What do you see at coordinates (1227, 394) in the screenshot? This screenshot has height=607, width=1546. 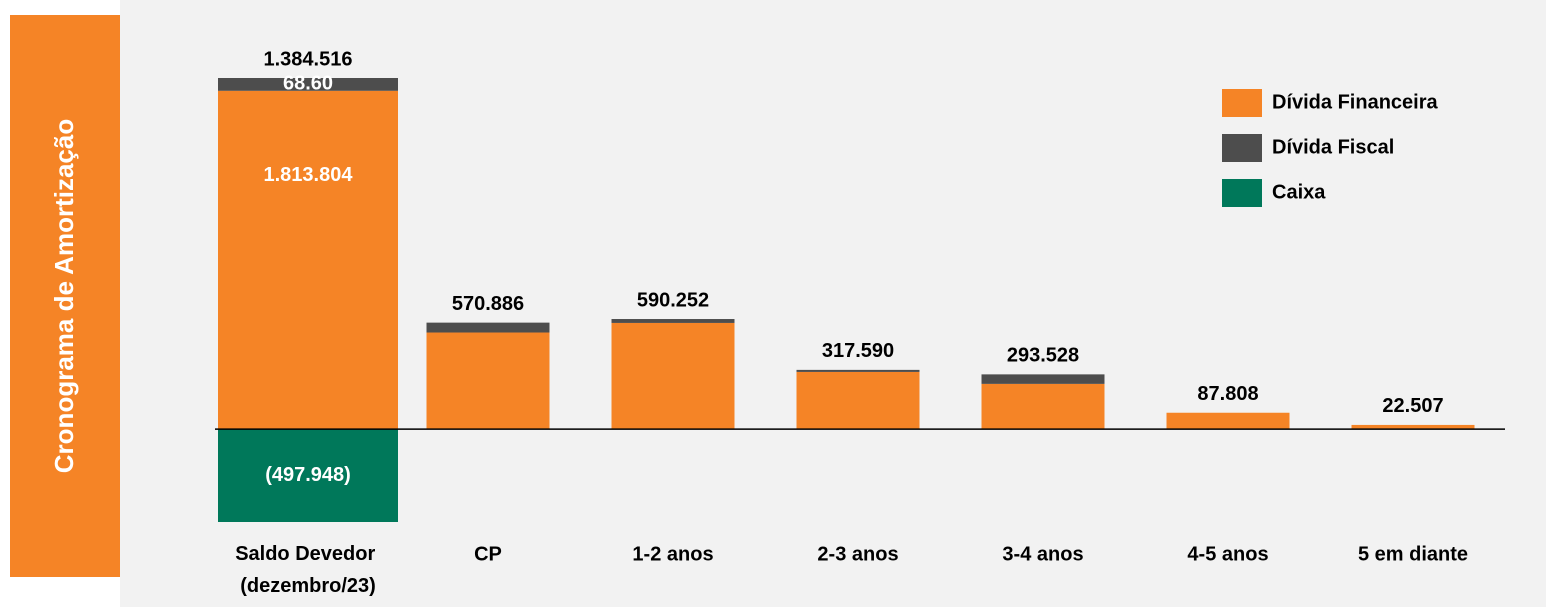 I see `total-label: 87.808` at bounding box center [1227, 394].